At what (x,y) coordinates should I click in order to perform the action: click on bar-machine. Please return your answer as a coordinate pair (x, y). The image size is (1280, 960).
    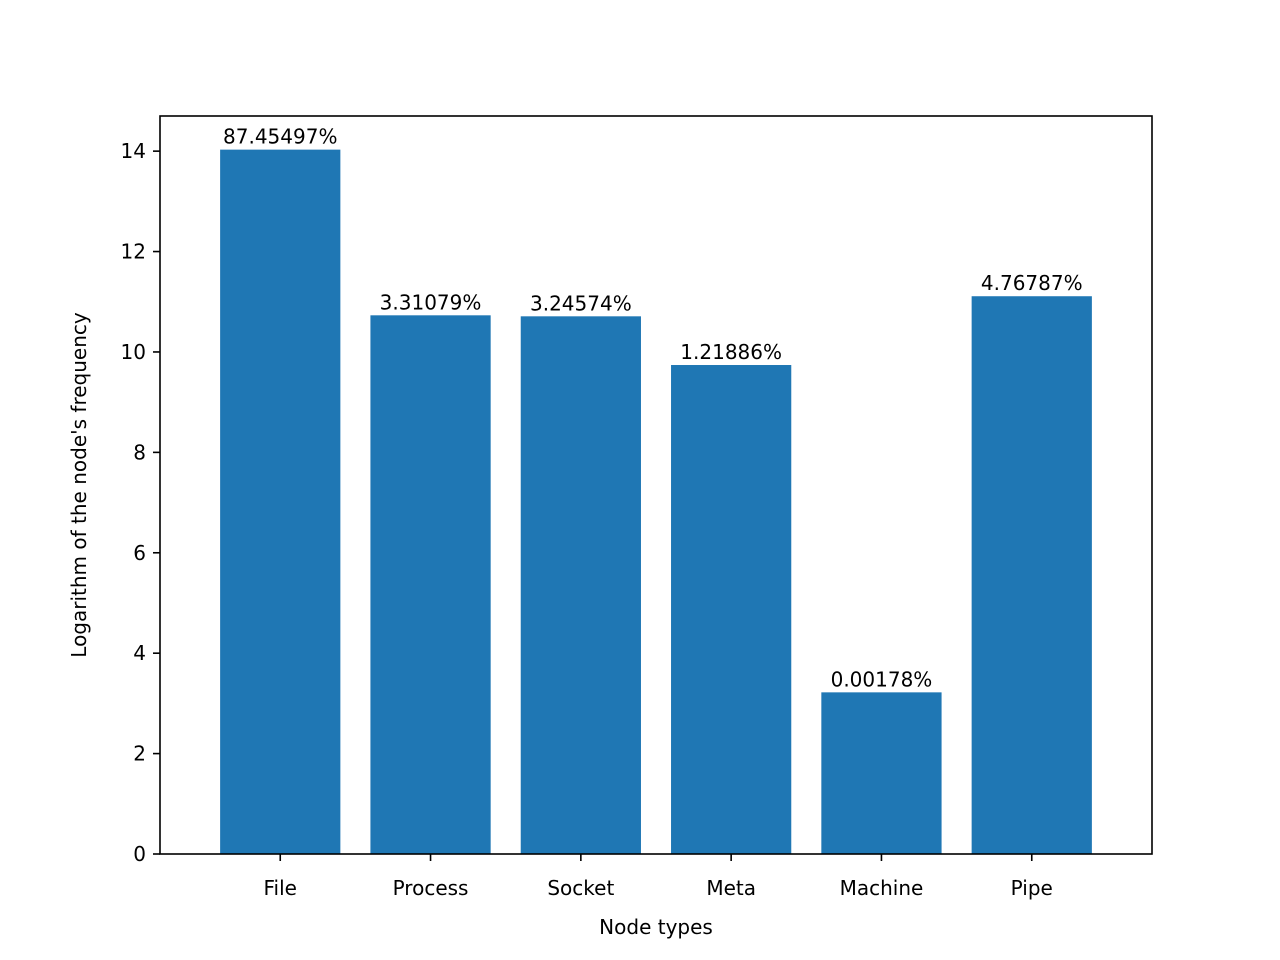
    Looking at the image, I should click on (881, 773).